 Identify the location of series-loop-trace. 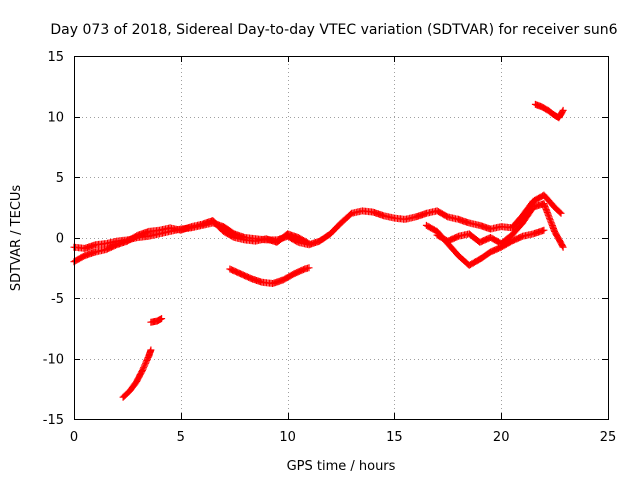
(500, 225).